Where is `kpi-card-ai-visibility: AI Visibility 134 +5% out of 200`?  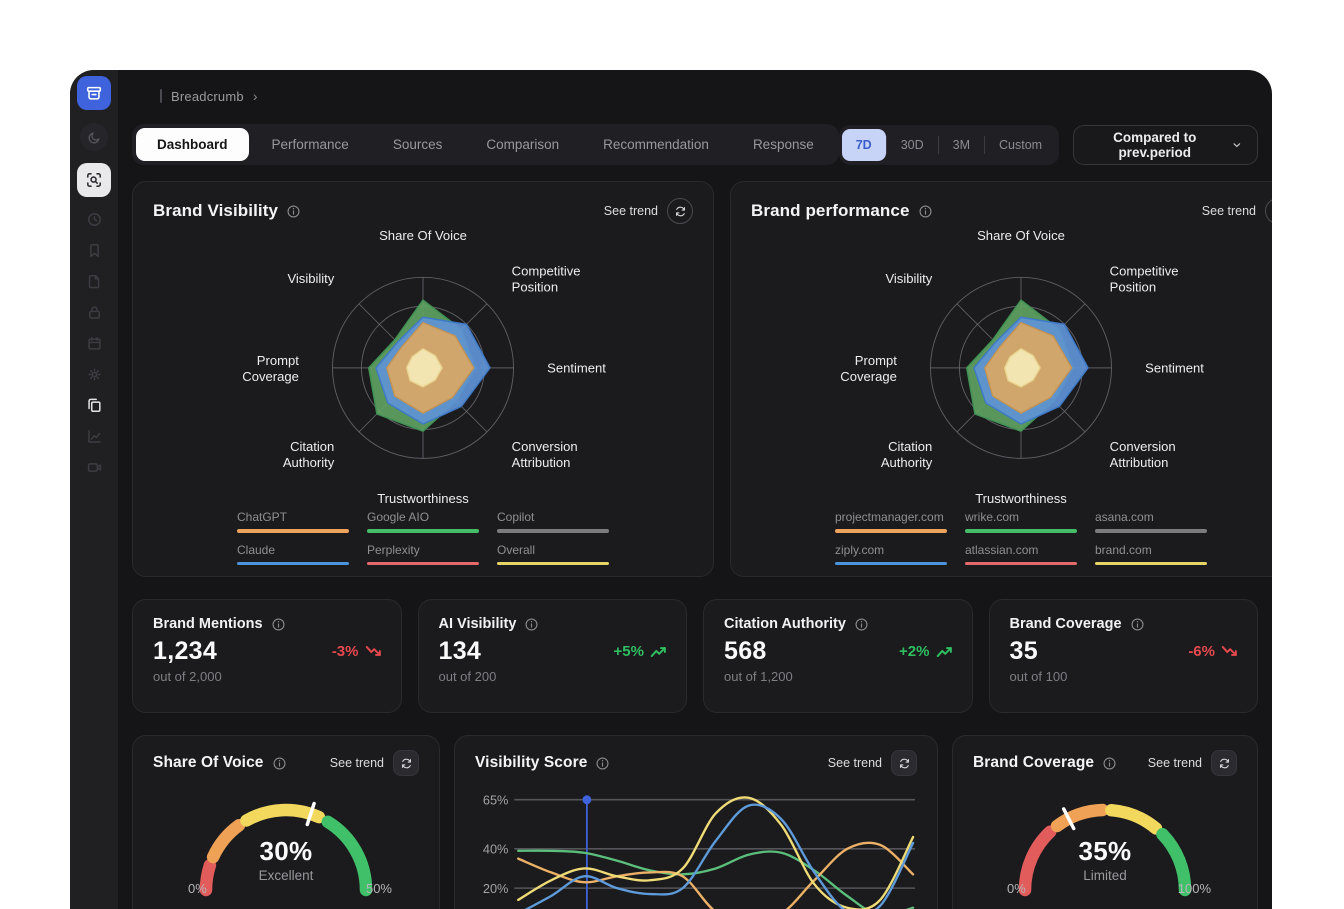 kpi-card-ai-visibility: AI Visibility 134 +5% out of 200 is located at coordinates (552, 656).